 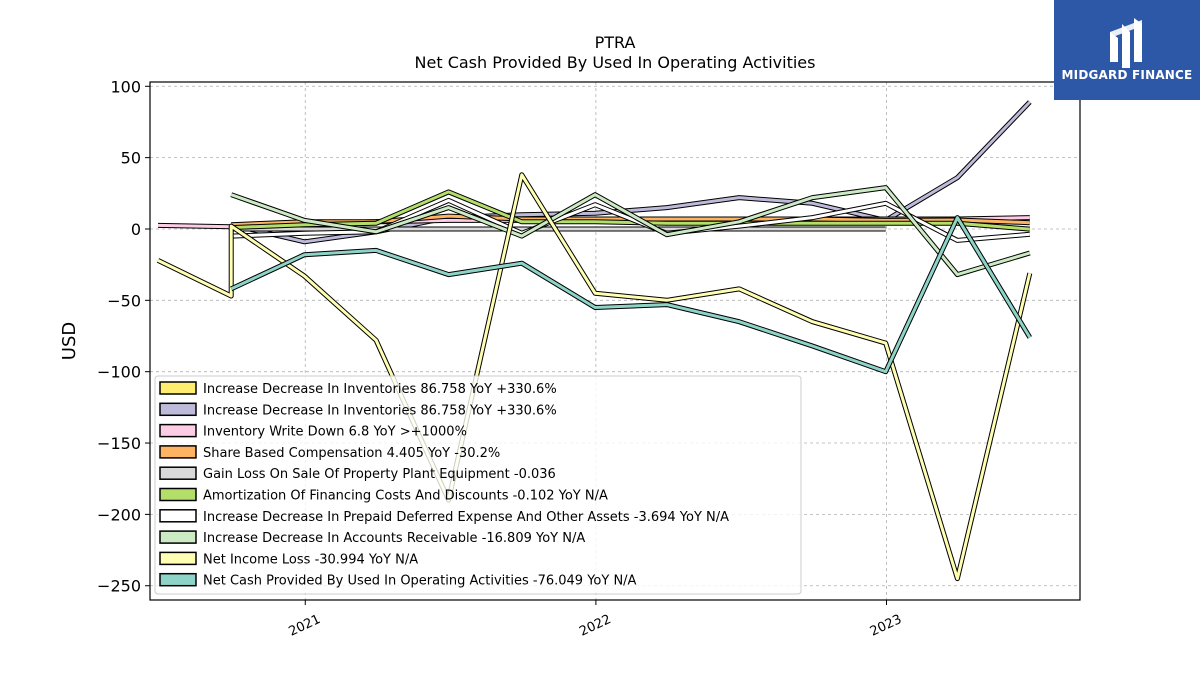 What do you see at coordinates (310, 559) in the screenshot?
I see `legend-label: Net Income Loss -30.994 YoY N/A` at bounding box center [310, 559].